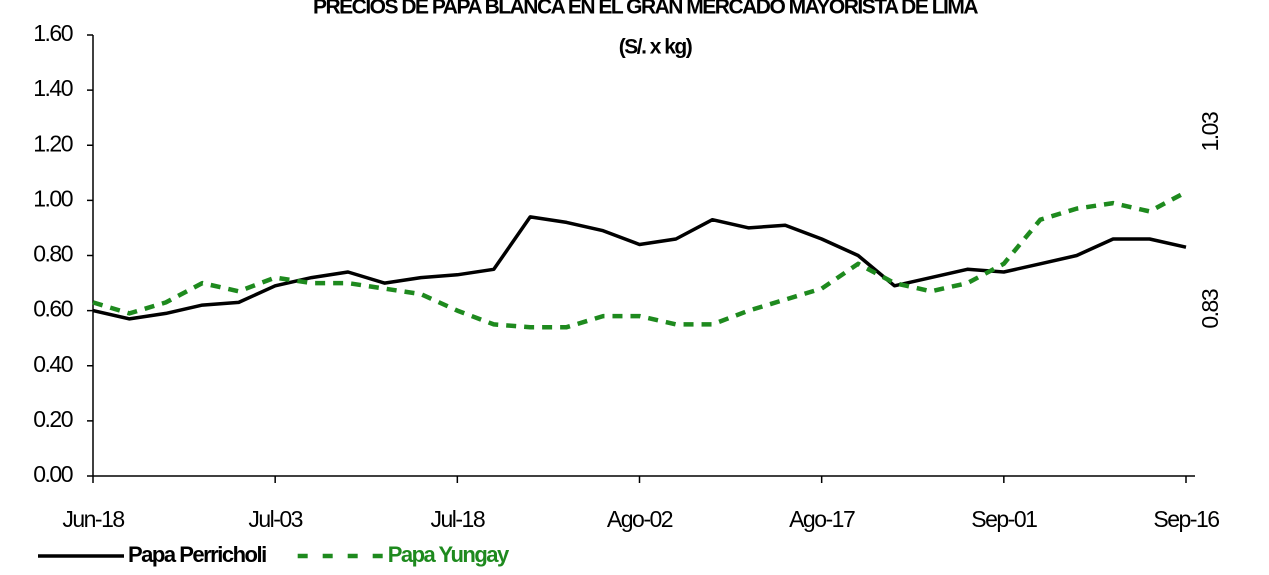 The width and height of the screenshot is (1269, 575). Describe the element at coordinates (449, 554) in the screenshot. I see `legend-label: Papa Yungay` at that location.